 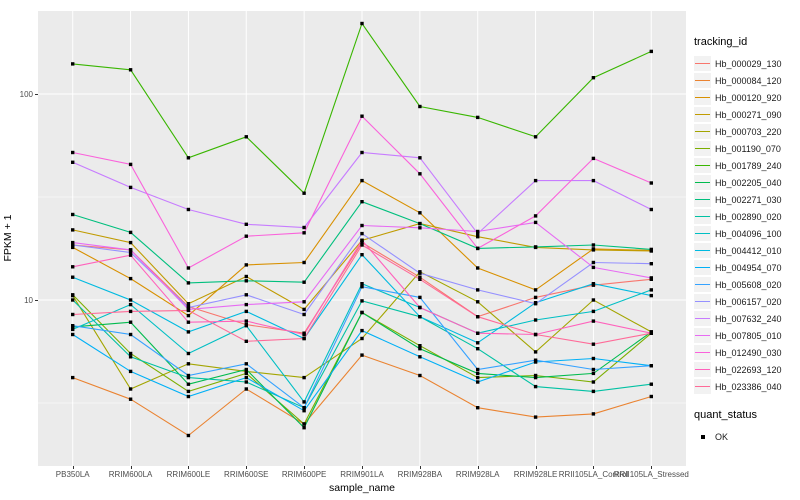 I want to click on legend-item-label: Hb_000029_130, so click(x=748, y=63).